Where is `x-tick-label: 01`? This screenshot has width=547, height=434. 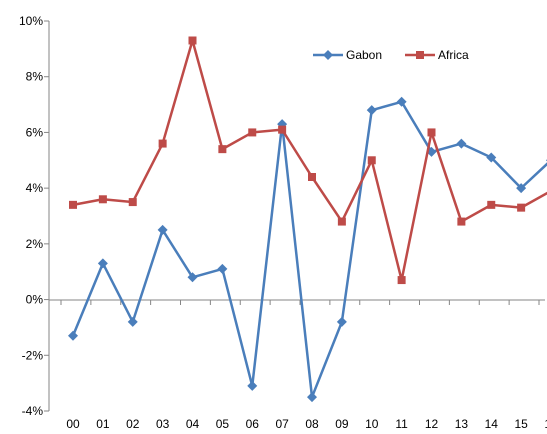
x-tick-label: 01 is located at coordinates (103, 424).